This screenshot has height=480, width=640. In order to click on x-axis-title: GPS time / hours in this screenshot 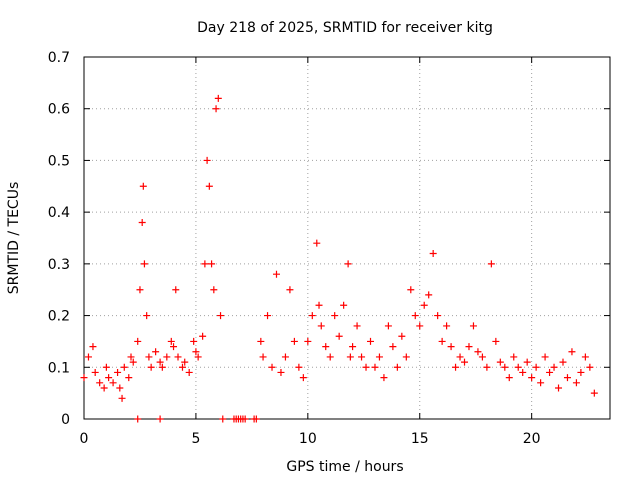, I will do `click(344, 467)`.